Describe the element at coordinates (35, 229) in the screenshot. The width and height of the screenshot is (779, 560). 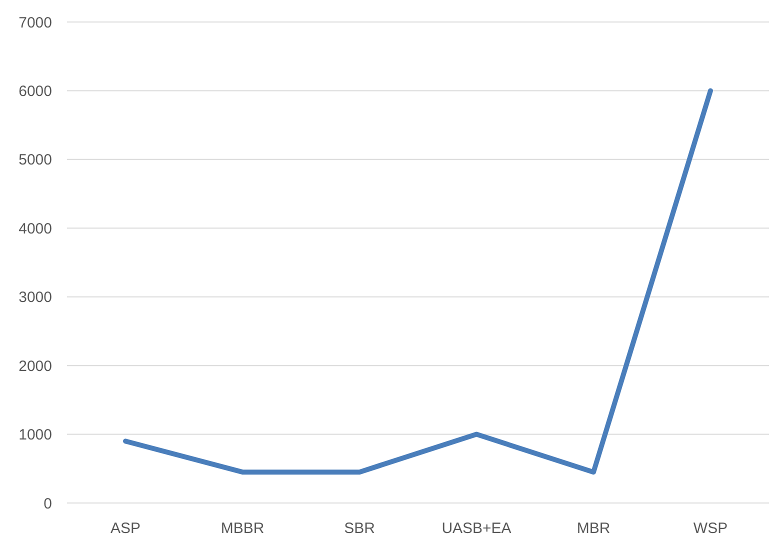
I see `y-tick-label: 4000` at that location.